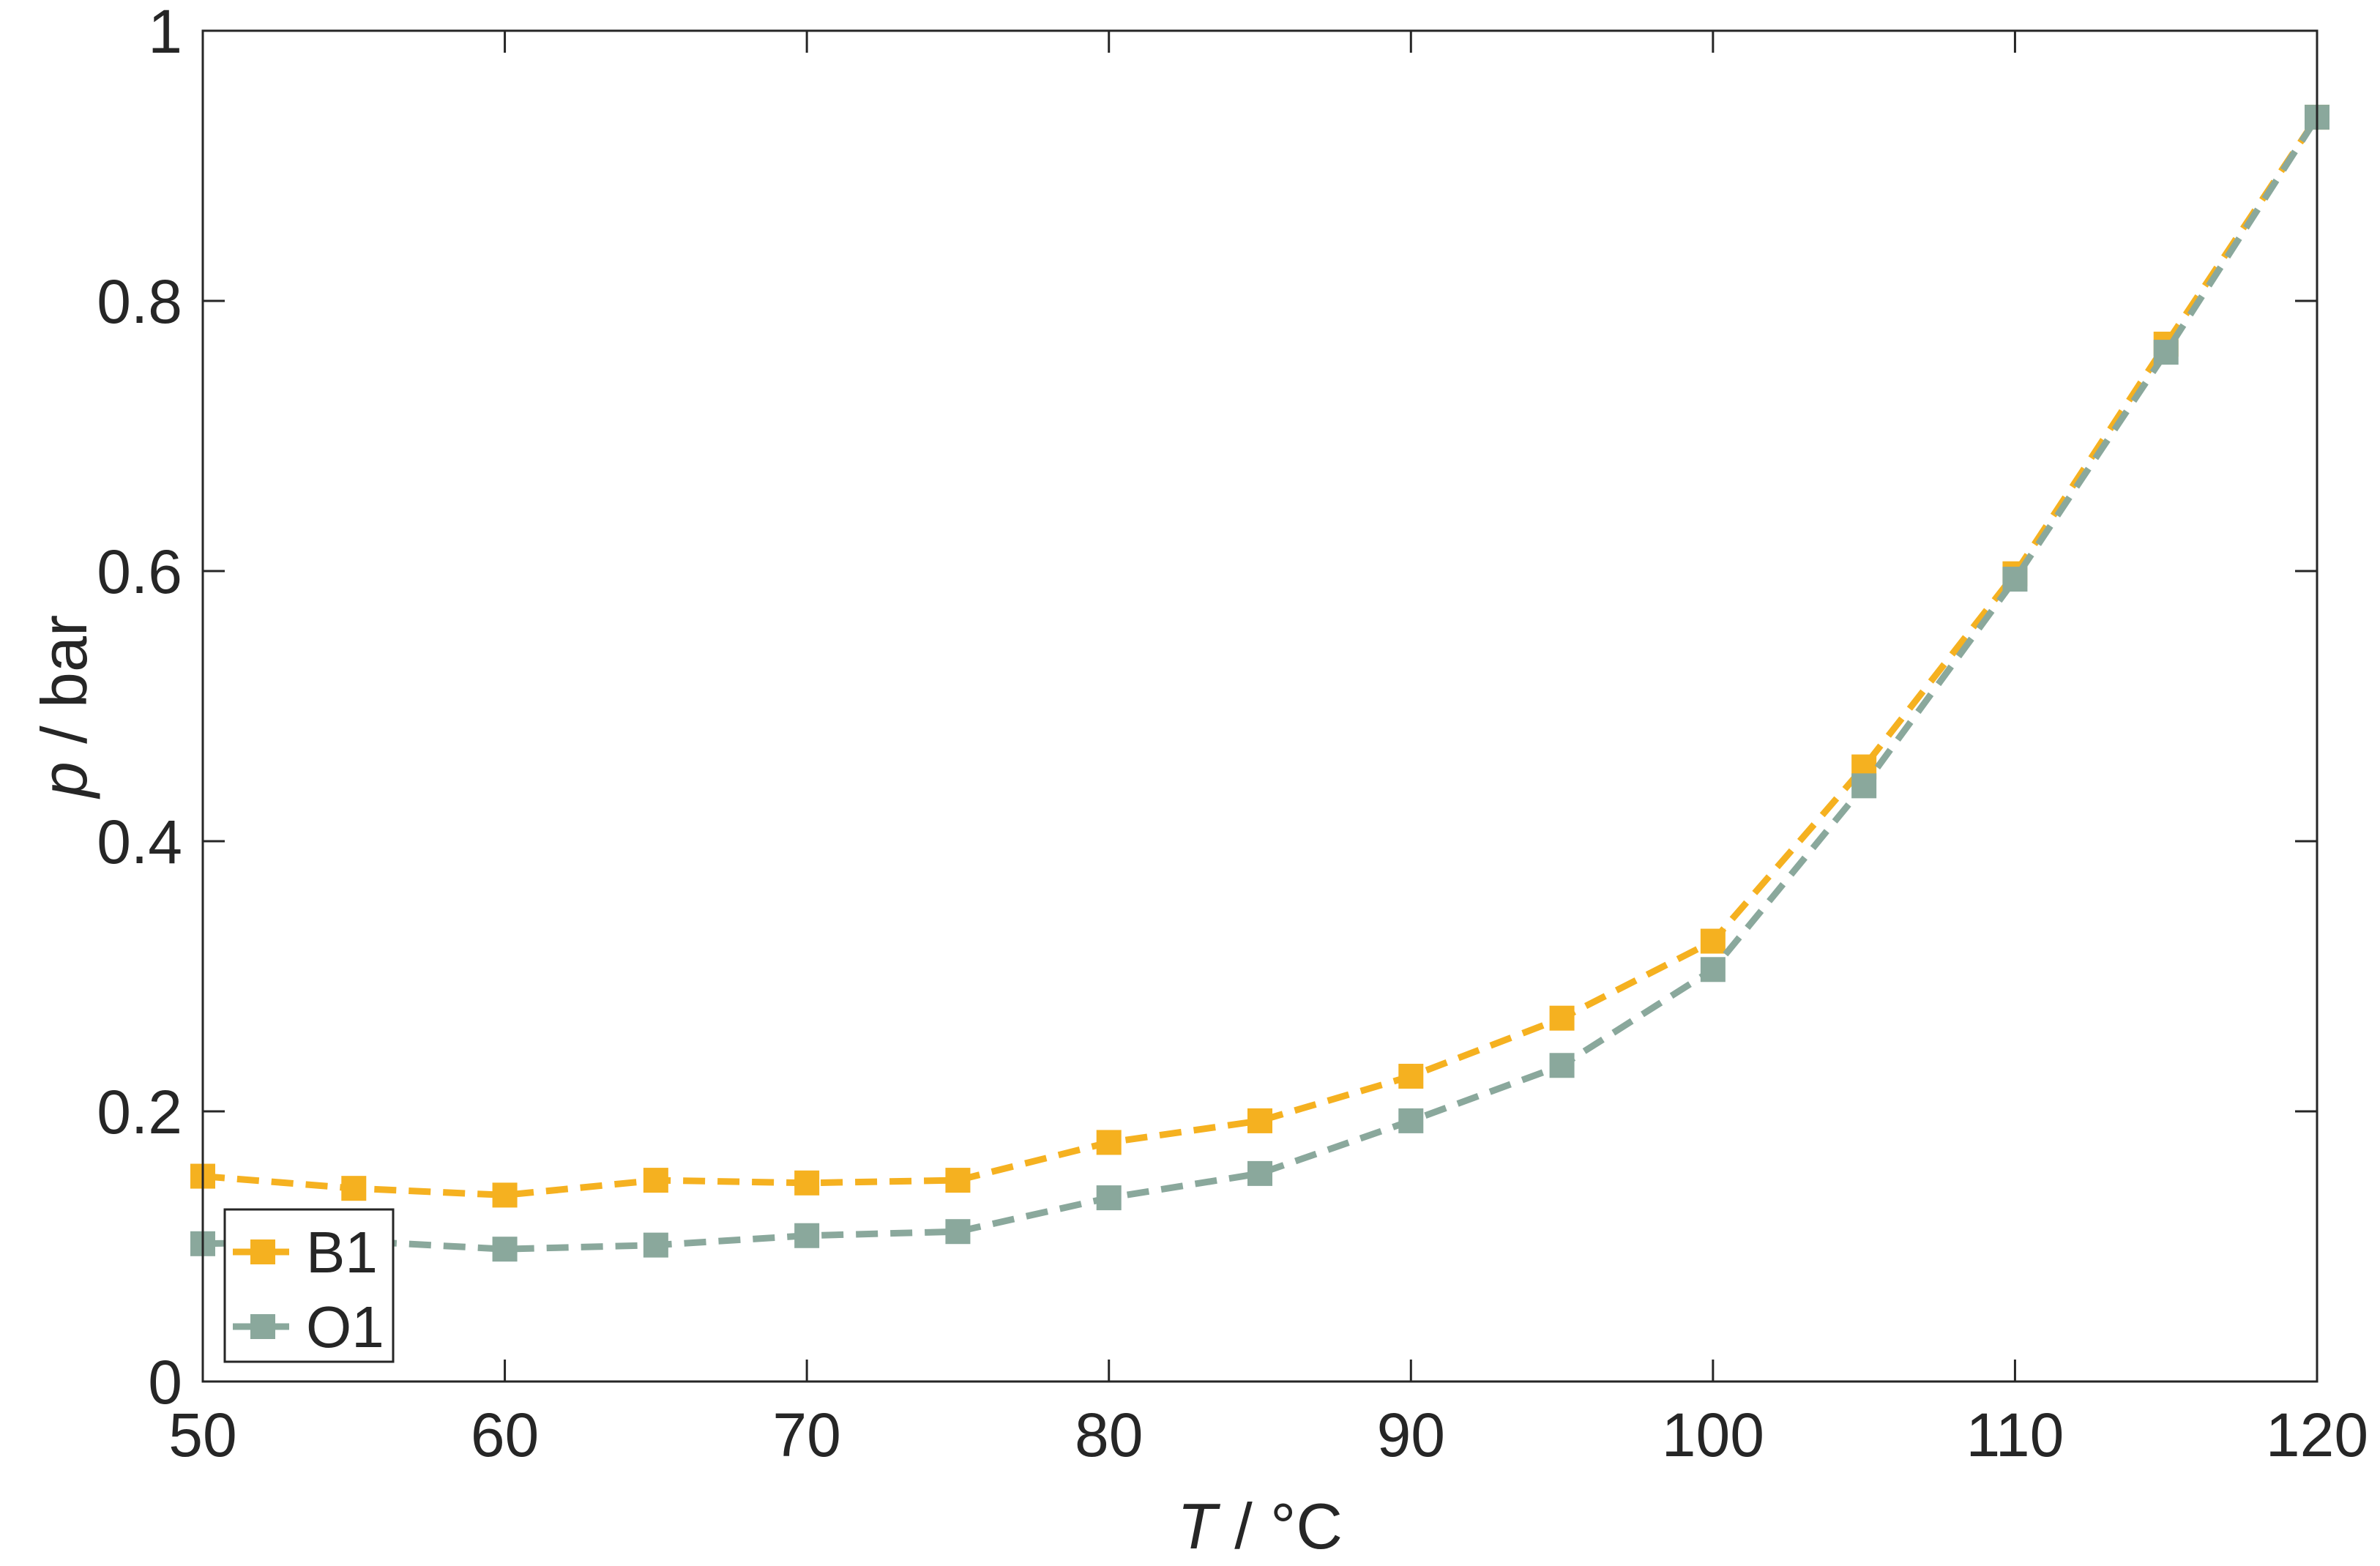 The width and height of the screenshot is (2380, 1566). I want to click on legend-entry-o1: O1, so click(308, 1327).